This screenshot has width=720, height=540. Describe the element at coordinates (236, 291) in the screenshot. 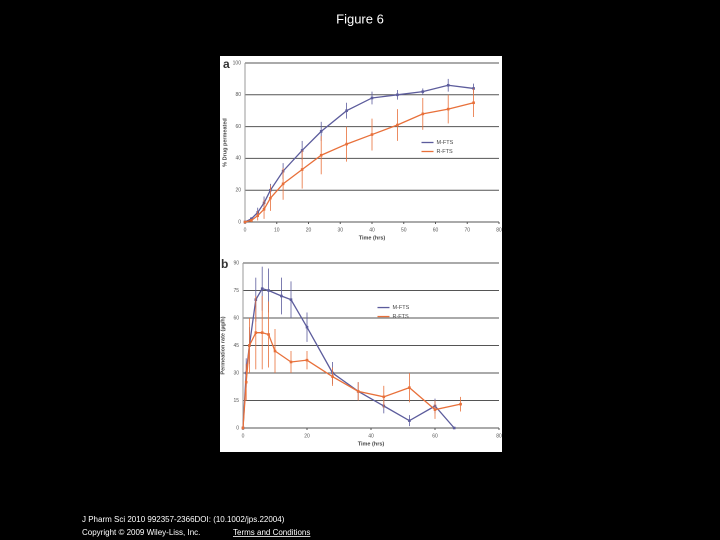

I see `y-tick-label: 75` at that location.